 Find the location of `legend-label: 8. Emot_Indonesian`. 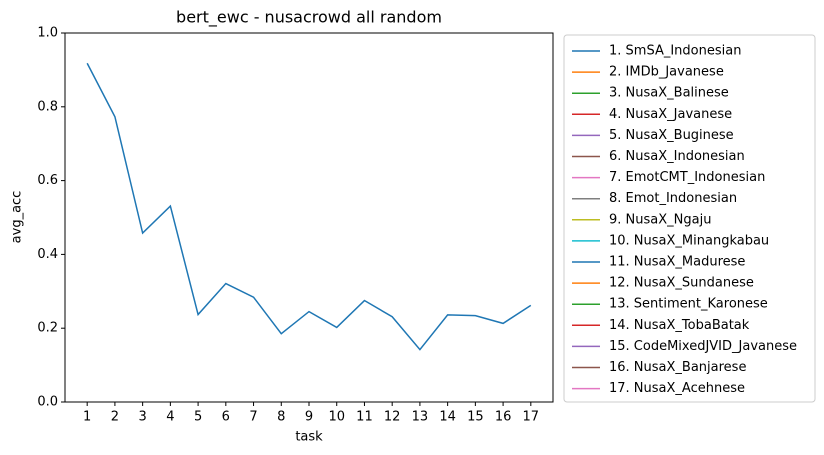

legend-label: 8. Emot_Indonesian is located at coordinates (673, 198).